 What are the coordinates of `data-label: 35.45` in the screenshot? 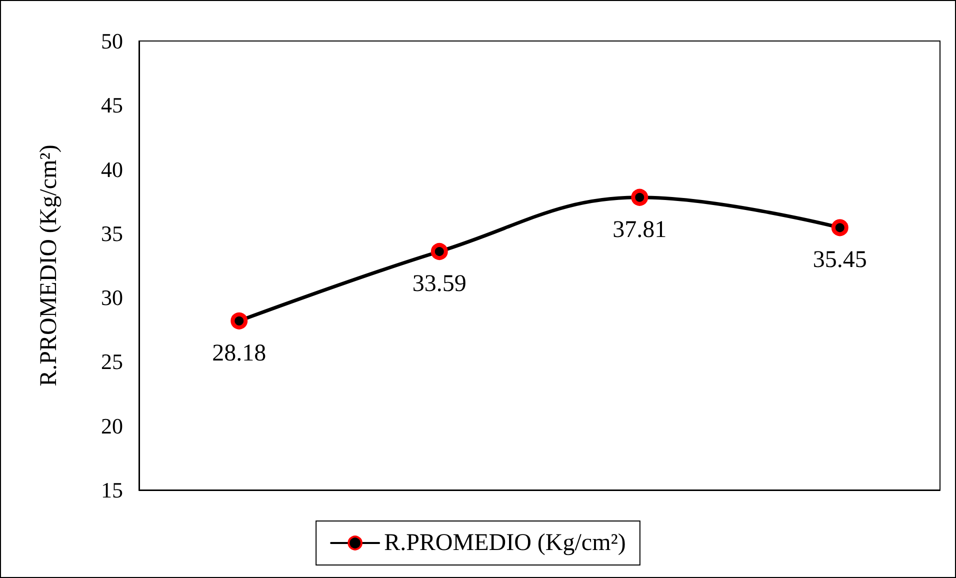 It's located at (839, 260).